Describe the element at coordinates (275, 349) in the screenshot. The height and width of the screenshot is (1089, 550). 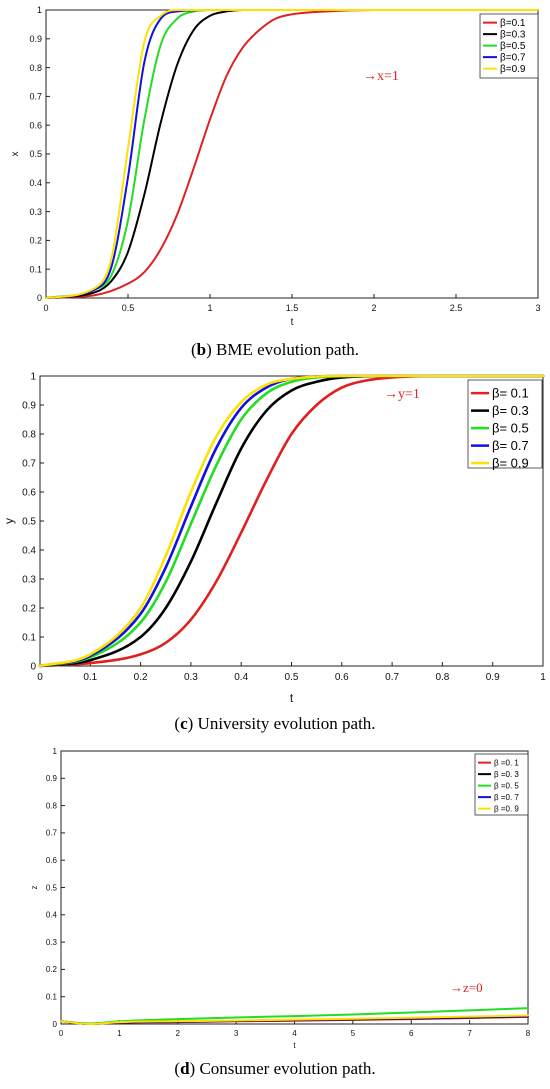
I see `bme-caption: (b) BME evolution path.` at that location.